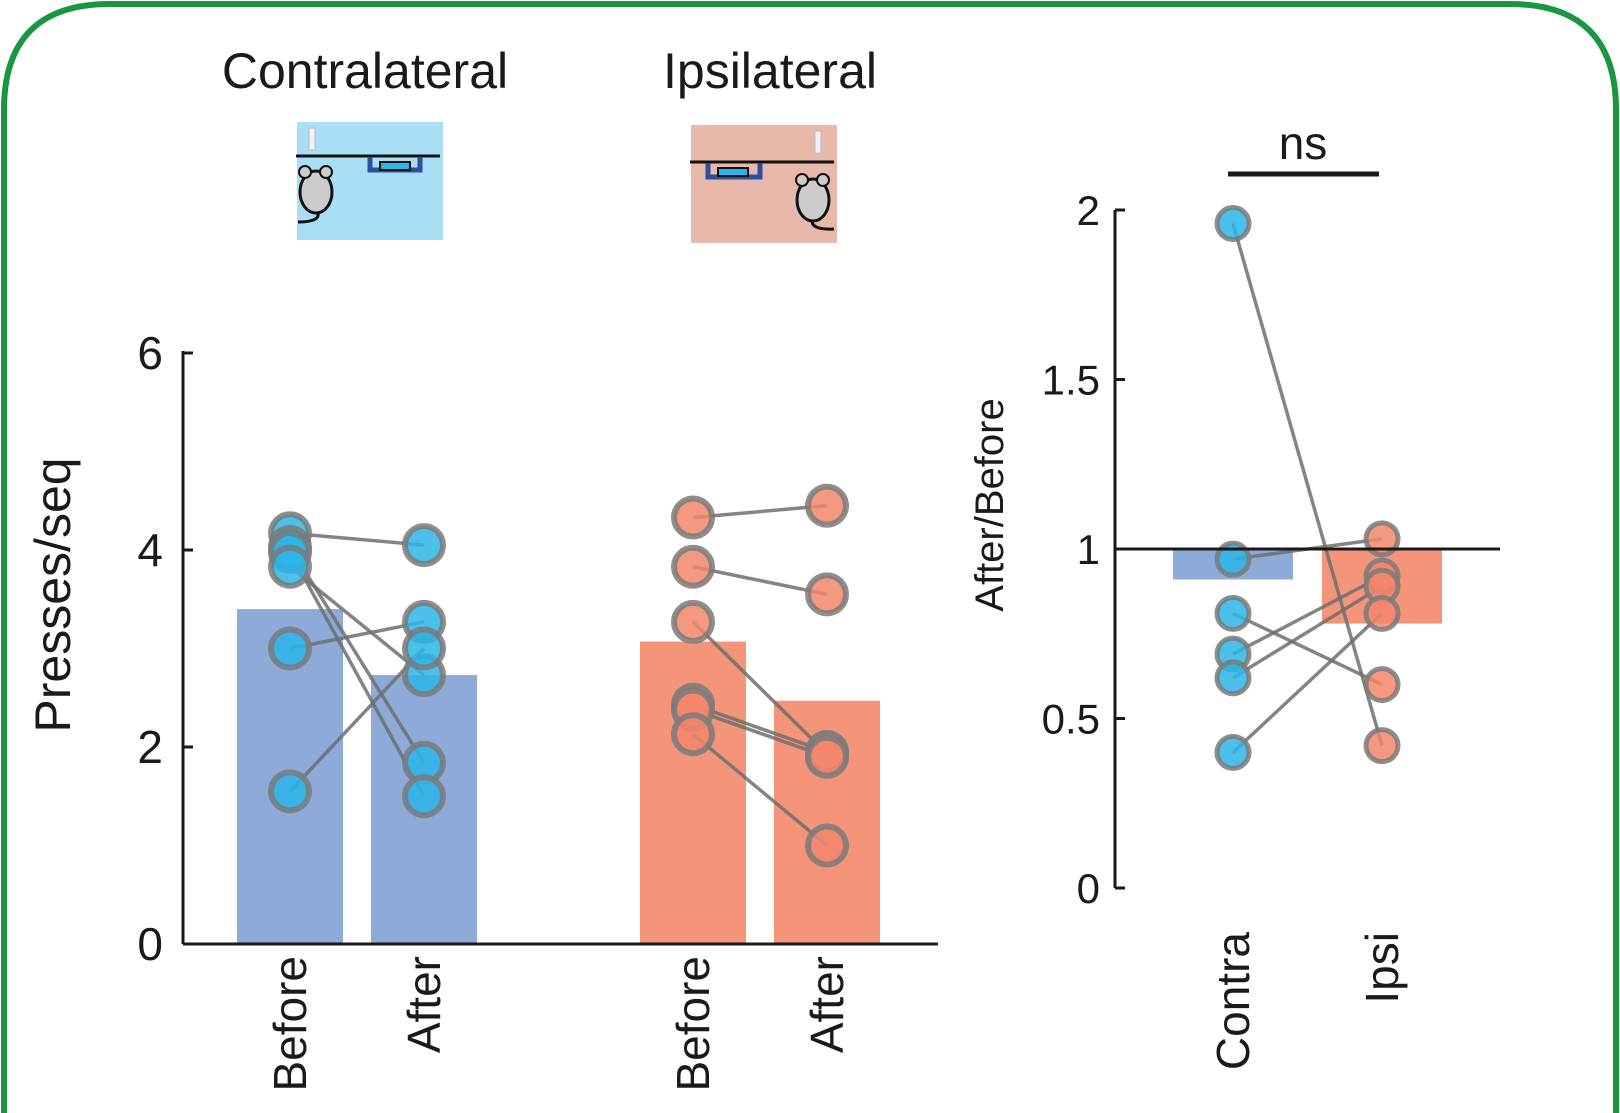 This screenshot has height=1113, width=1620. Describe the element at coordinates (53, 594) in the screenshot. I see `y-axis-label: Presses/seq` at that location.